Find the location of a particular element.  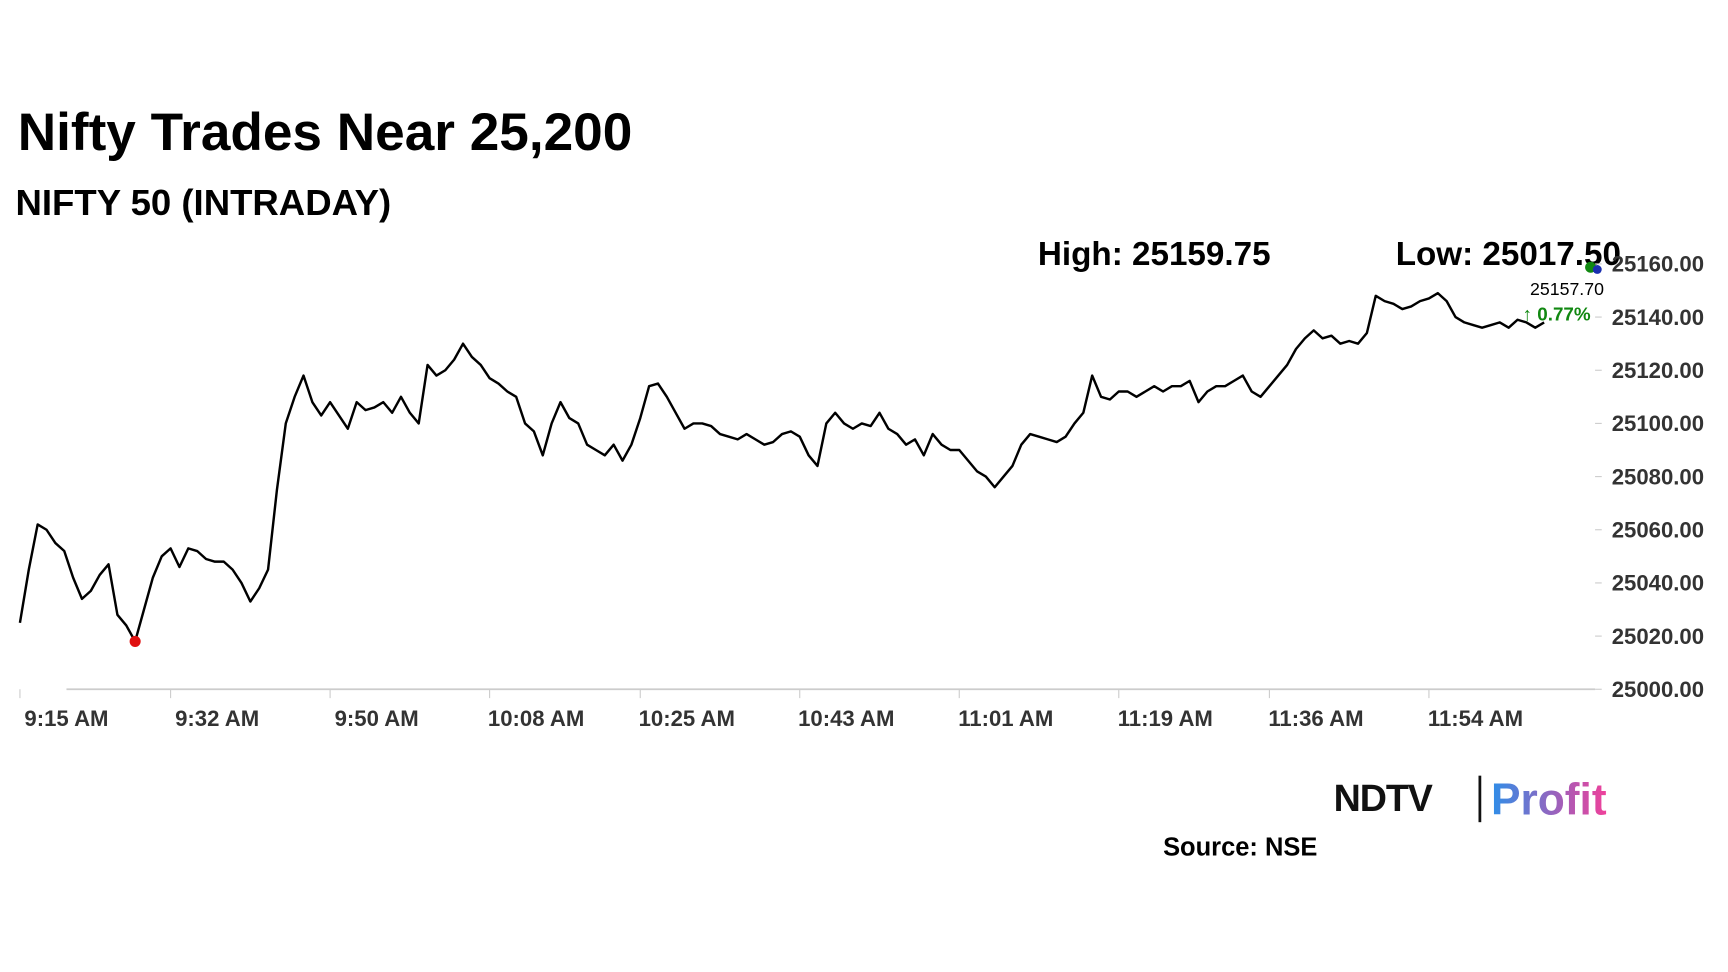

logo-product: Profit is located at coordinates (1549, 799).